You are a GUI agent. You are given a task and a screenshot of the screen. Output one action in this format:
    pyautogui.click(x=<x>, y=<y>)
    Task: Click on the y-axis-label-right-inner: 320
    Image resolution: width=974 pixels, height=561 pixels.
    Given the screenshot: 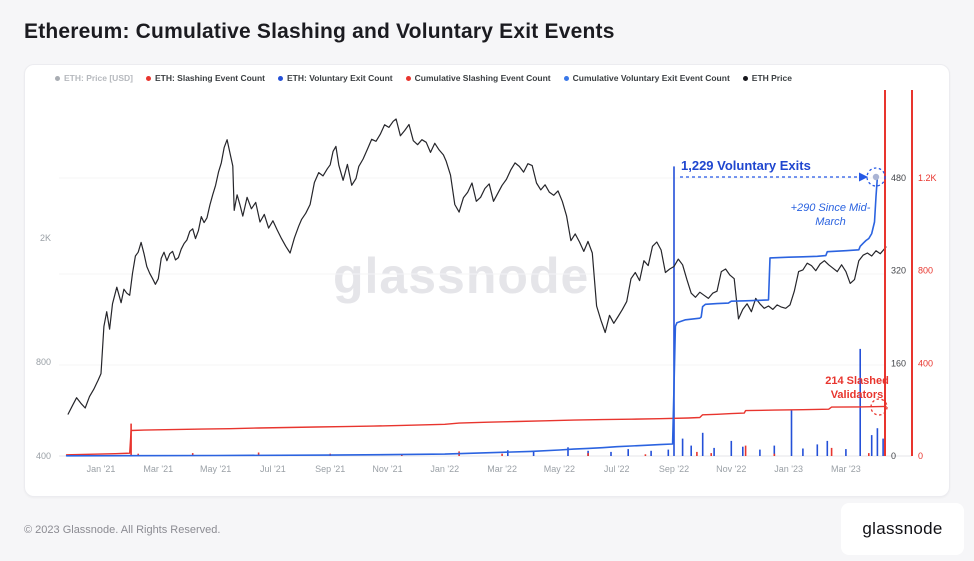 What is the action you would take?
    pyautogui.click(x=898, y=271)
    